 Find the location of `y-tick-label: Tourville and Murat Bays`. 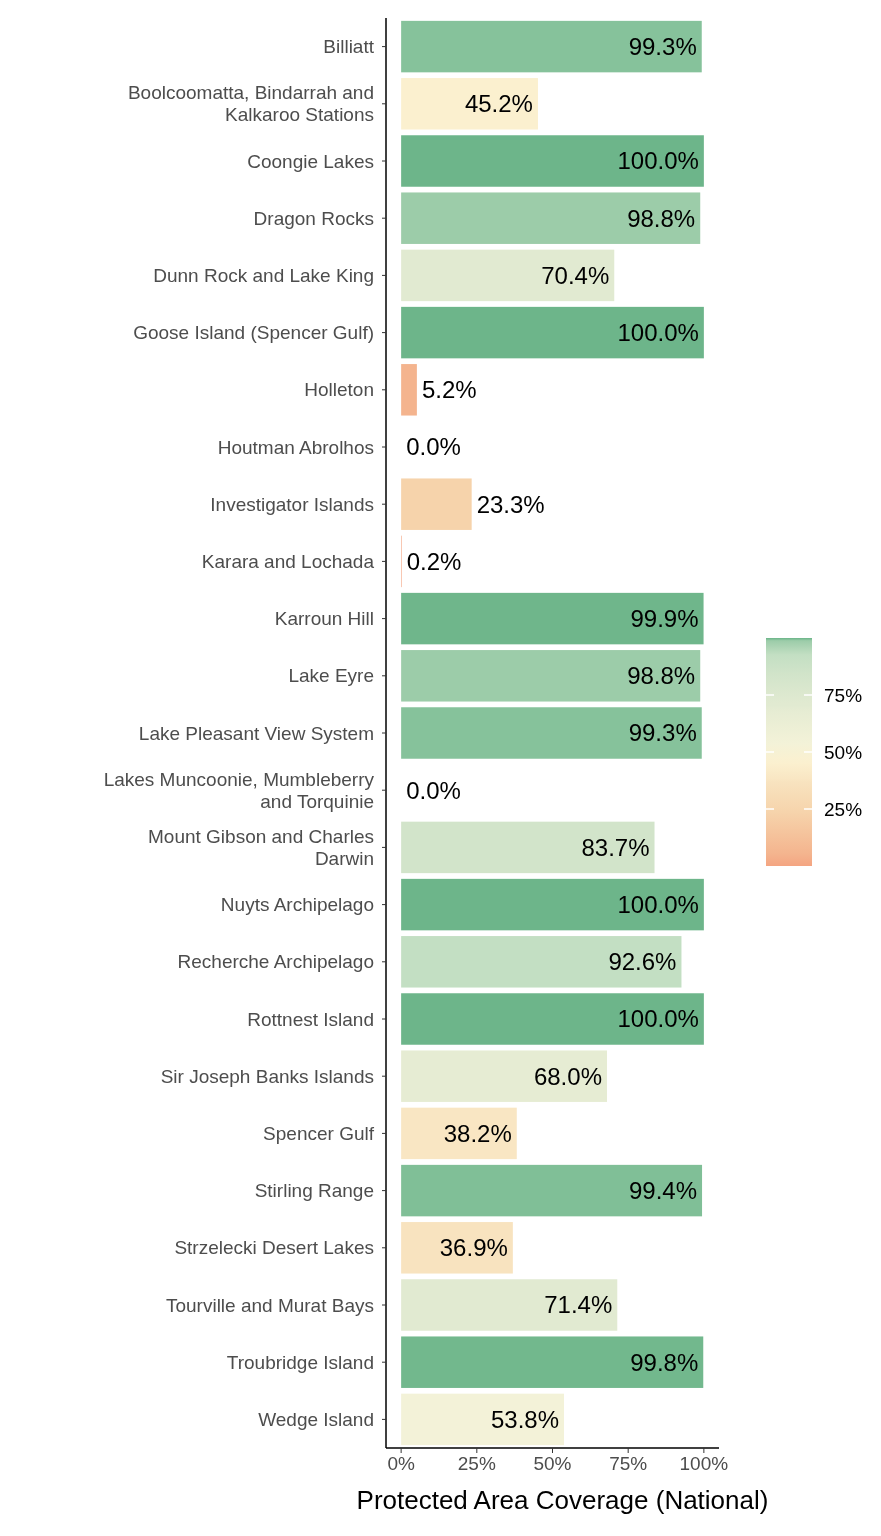

y-tick-label: Tourville and Murat Bays is located at coordinates (269, 1305).